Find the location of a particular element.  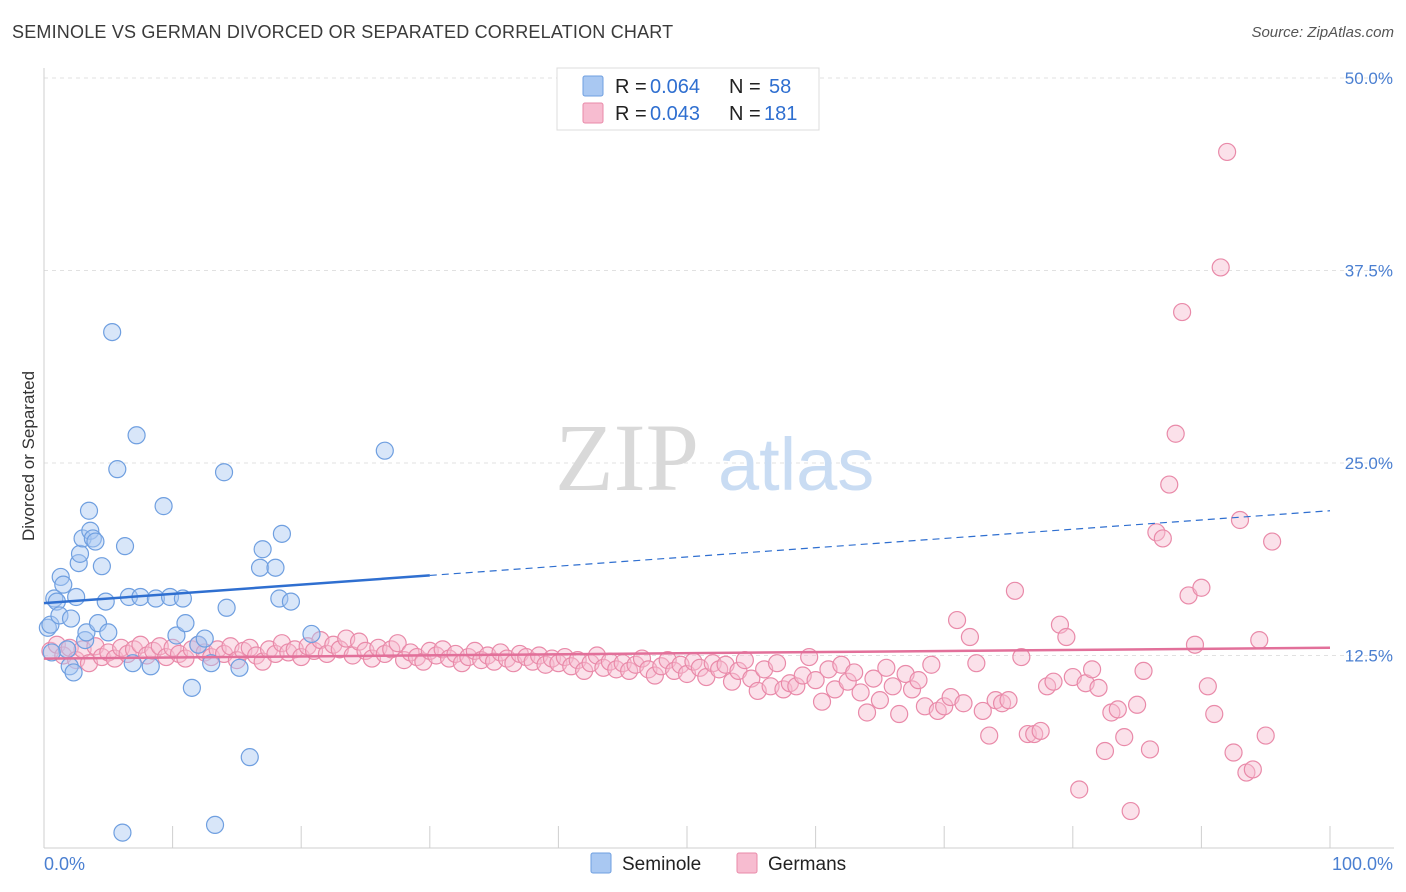

y-tick-label: 37.5% is located at coordinates (1369, 271).